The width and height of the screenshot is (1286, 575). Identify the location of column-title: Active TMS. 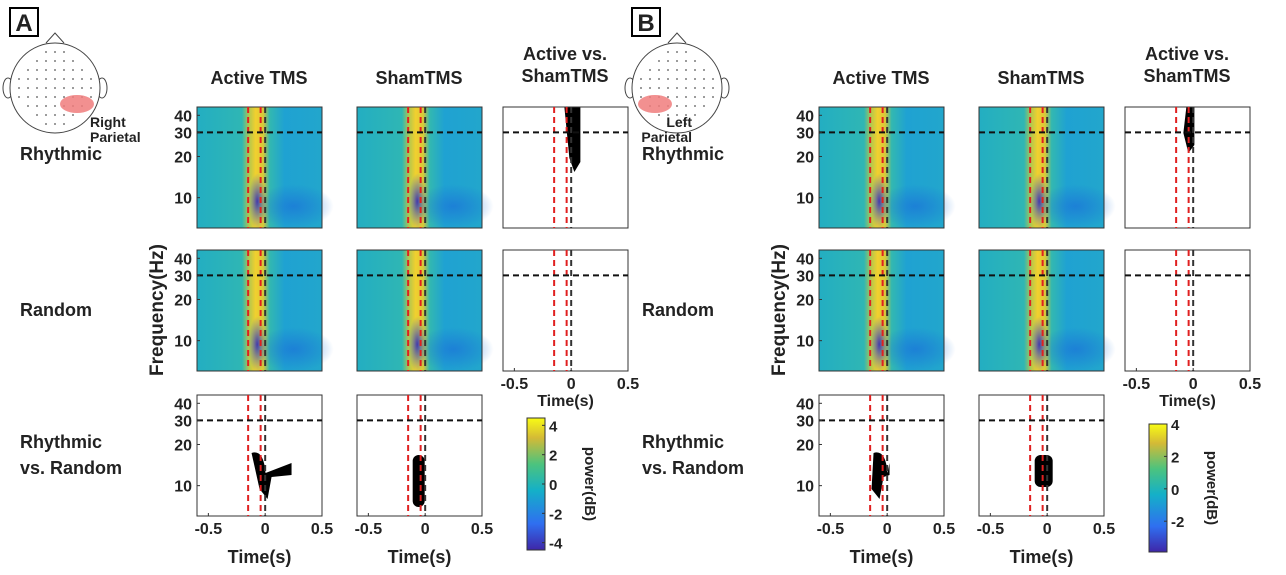
(258, 78).